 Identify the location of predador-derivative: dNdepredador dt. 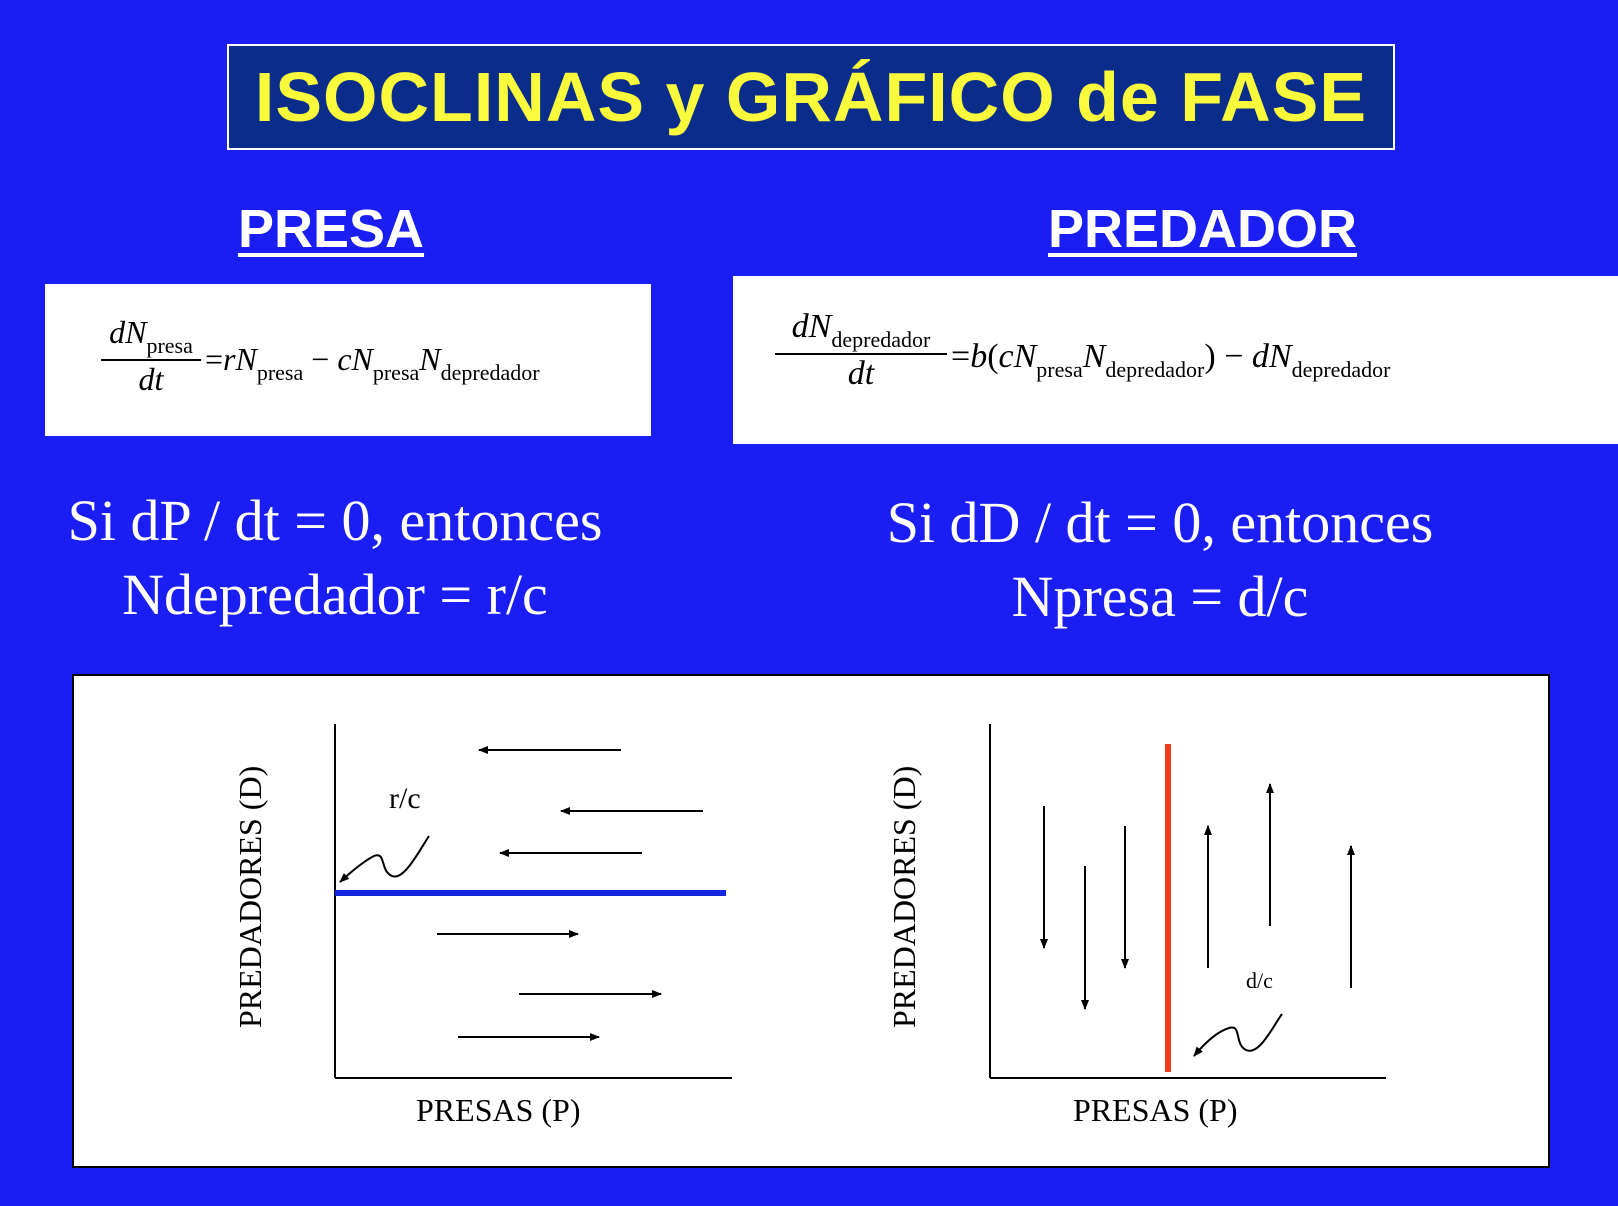
(861, 350).